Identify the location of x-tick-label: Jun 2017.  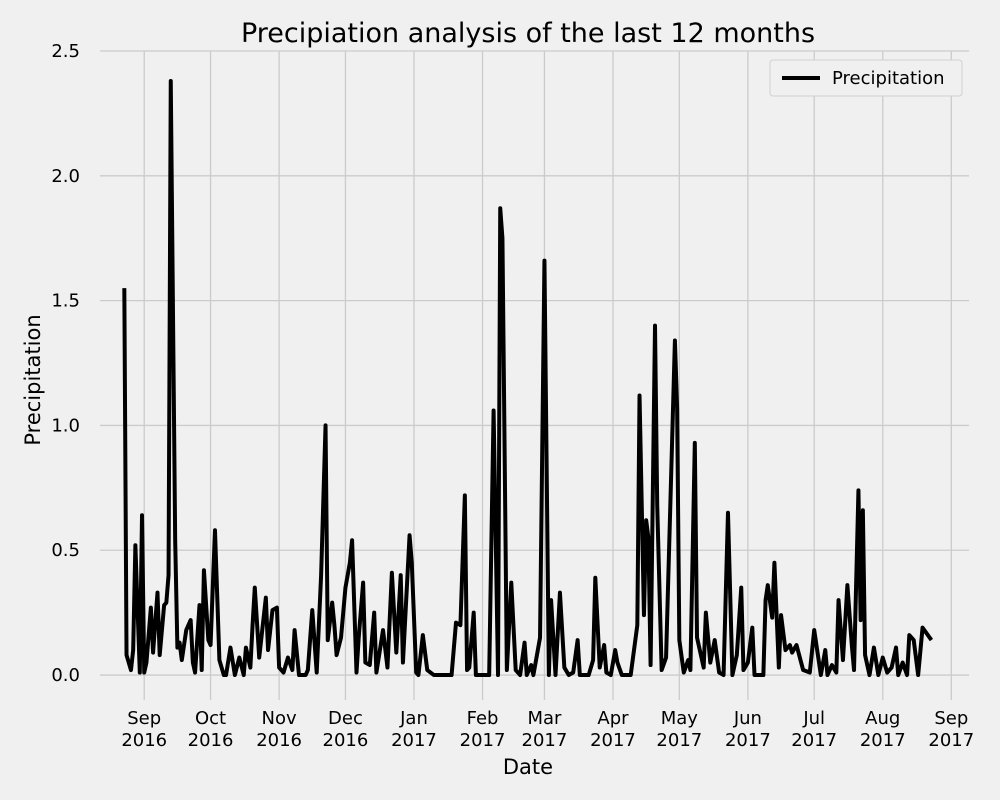
(748, 729).